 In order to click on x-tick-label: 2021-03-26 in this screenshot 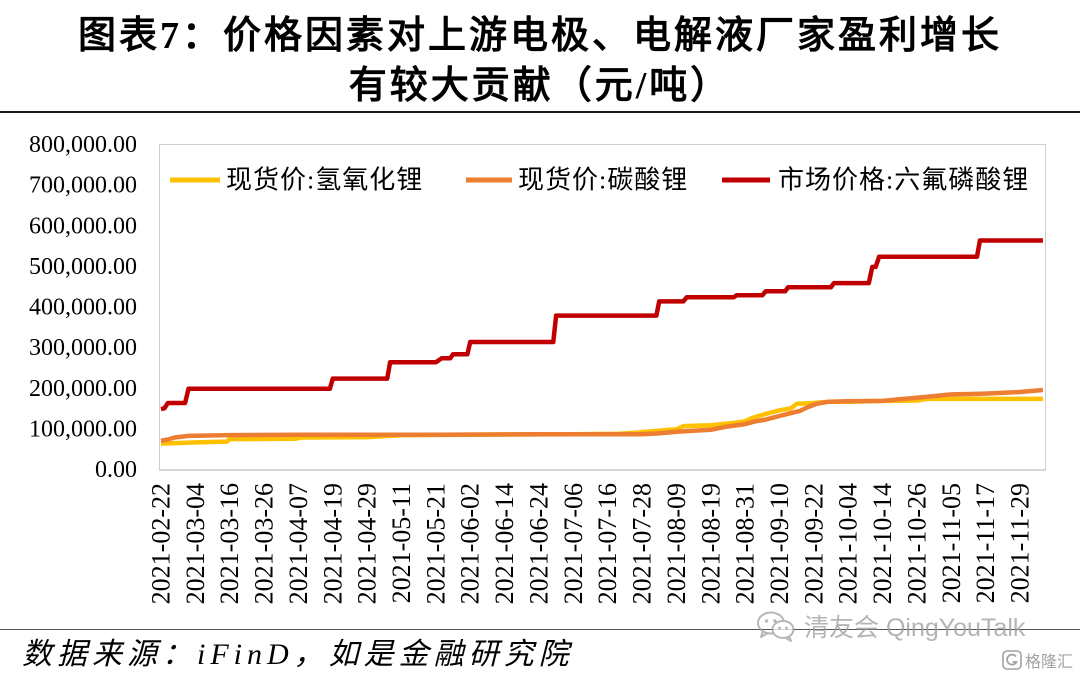, I will do `click(264, 543)`.